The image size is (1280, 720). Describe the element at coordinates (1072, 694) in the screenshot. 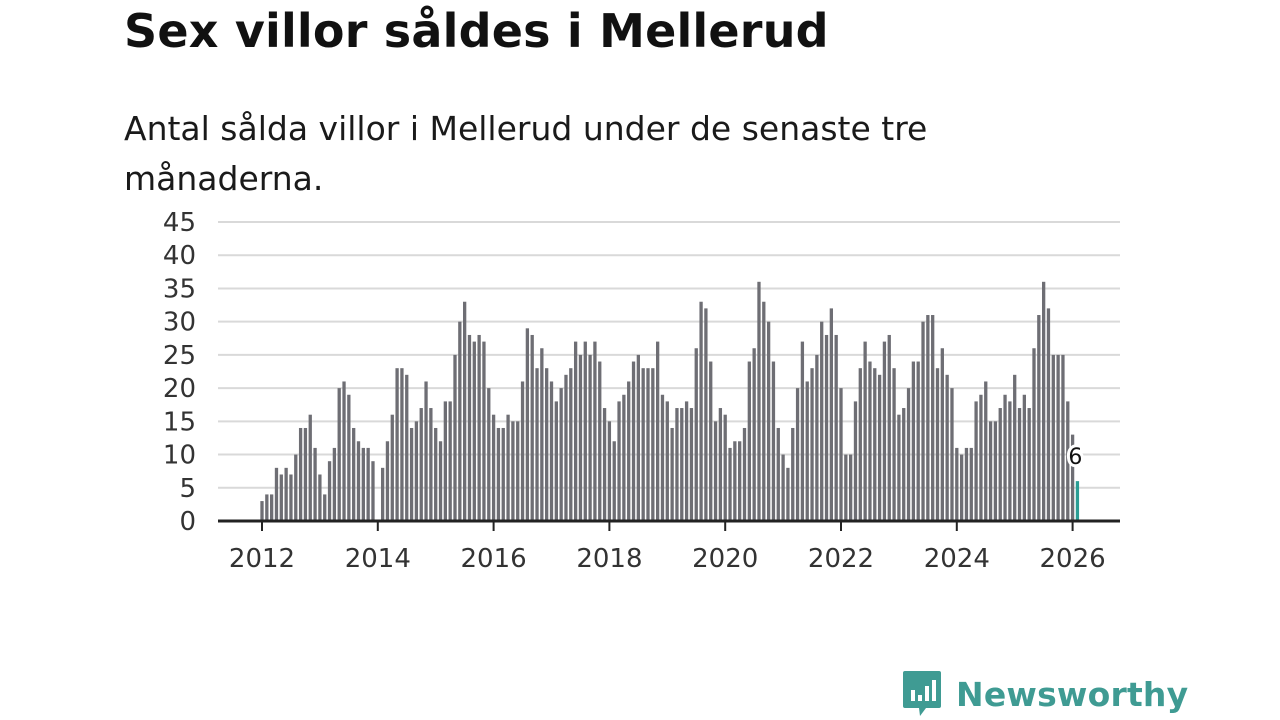

I see `brand-name: Newsworthy` at that location.